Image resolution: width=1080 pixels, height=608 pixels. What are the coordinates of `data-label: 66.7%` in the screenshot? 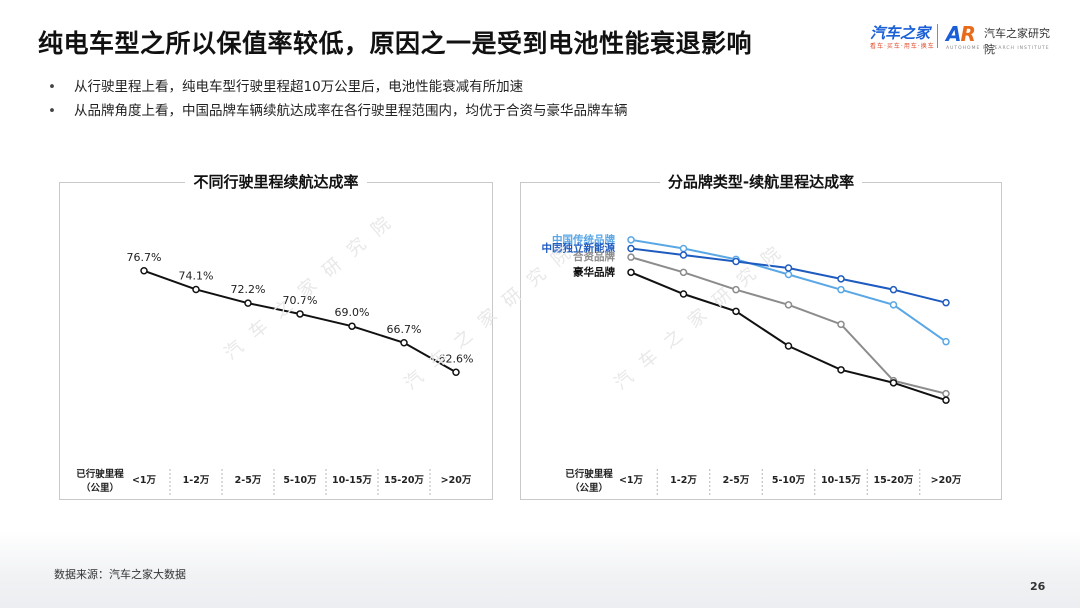 It's located at (404, 329).